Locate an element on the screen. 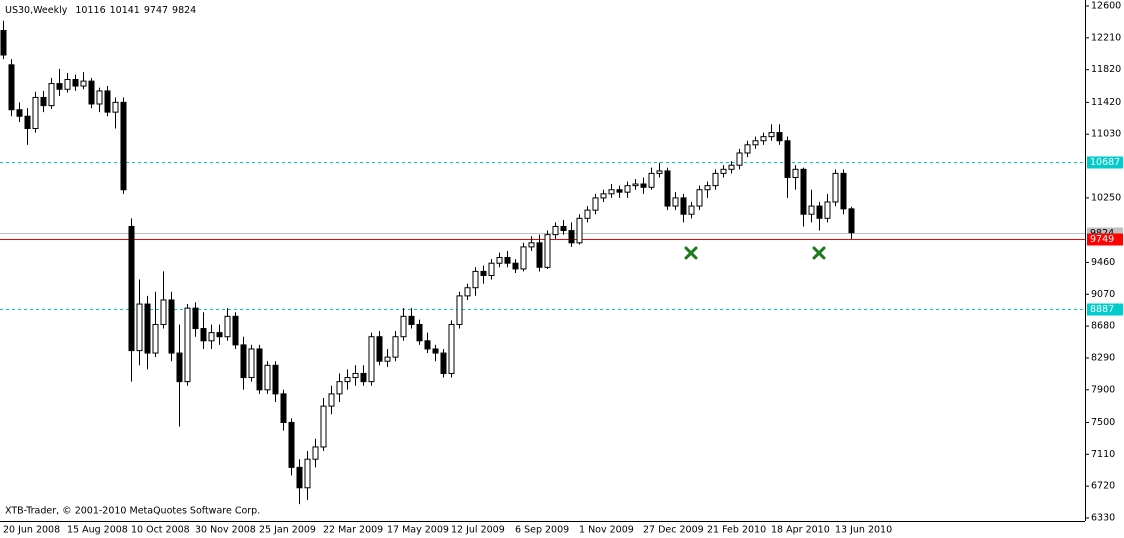 Image resolution: width=1124 pixels, height=538 pixels. x-tick-label: 13 Jun 2010 is located at coordinates (863, 530).